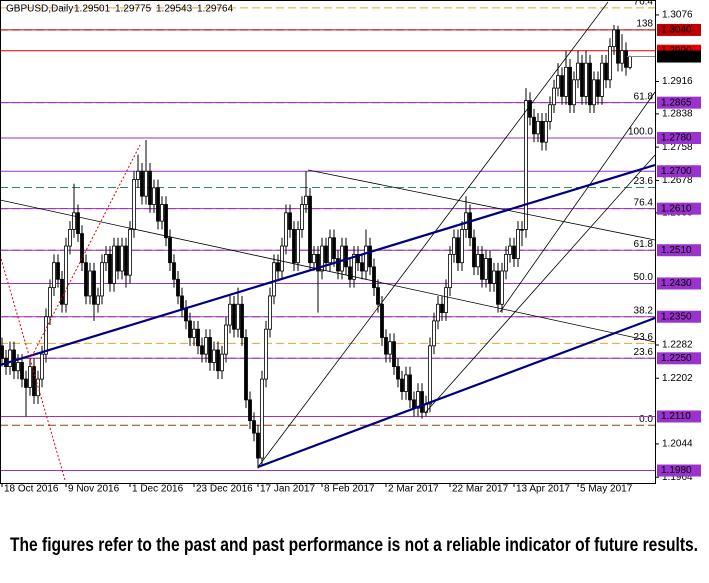 The image size is (709, 583). Describe the element at coordinates (92, 9) in the screenshot. I see `header-value: 1.29501` at that location.